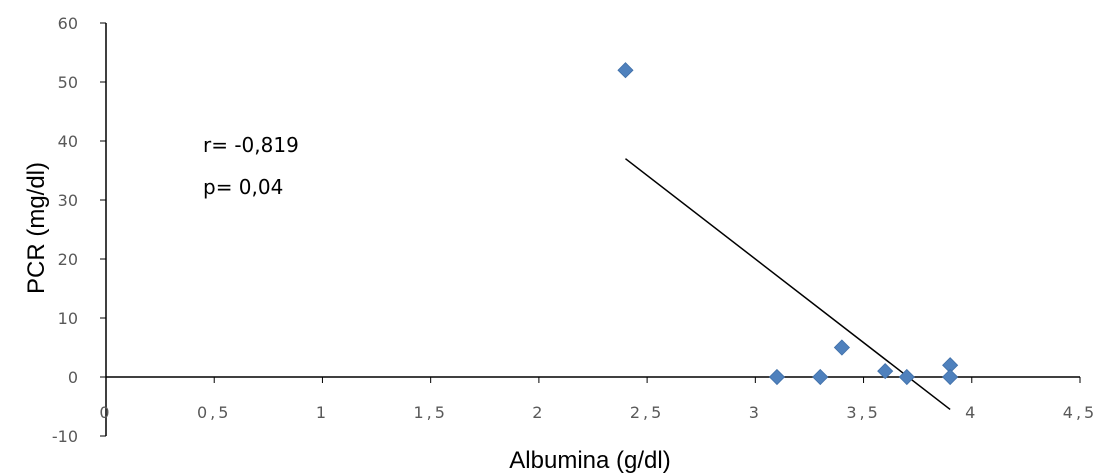  I want to click on x-tick-label: 3,5, so click(863, 412).